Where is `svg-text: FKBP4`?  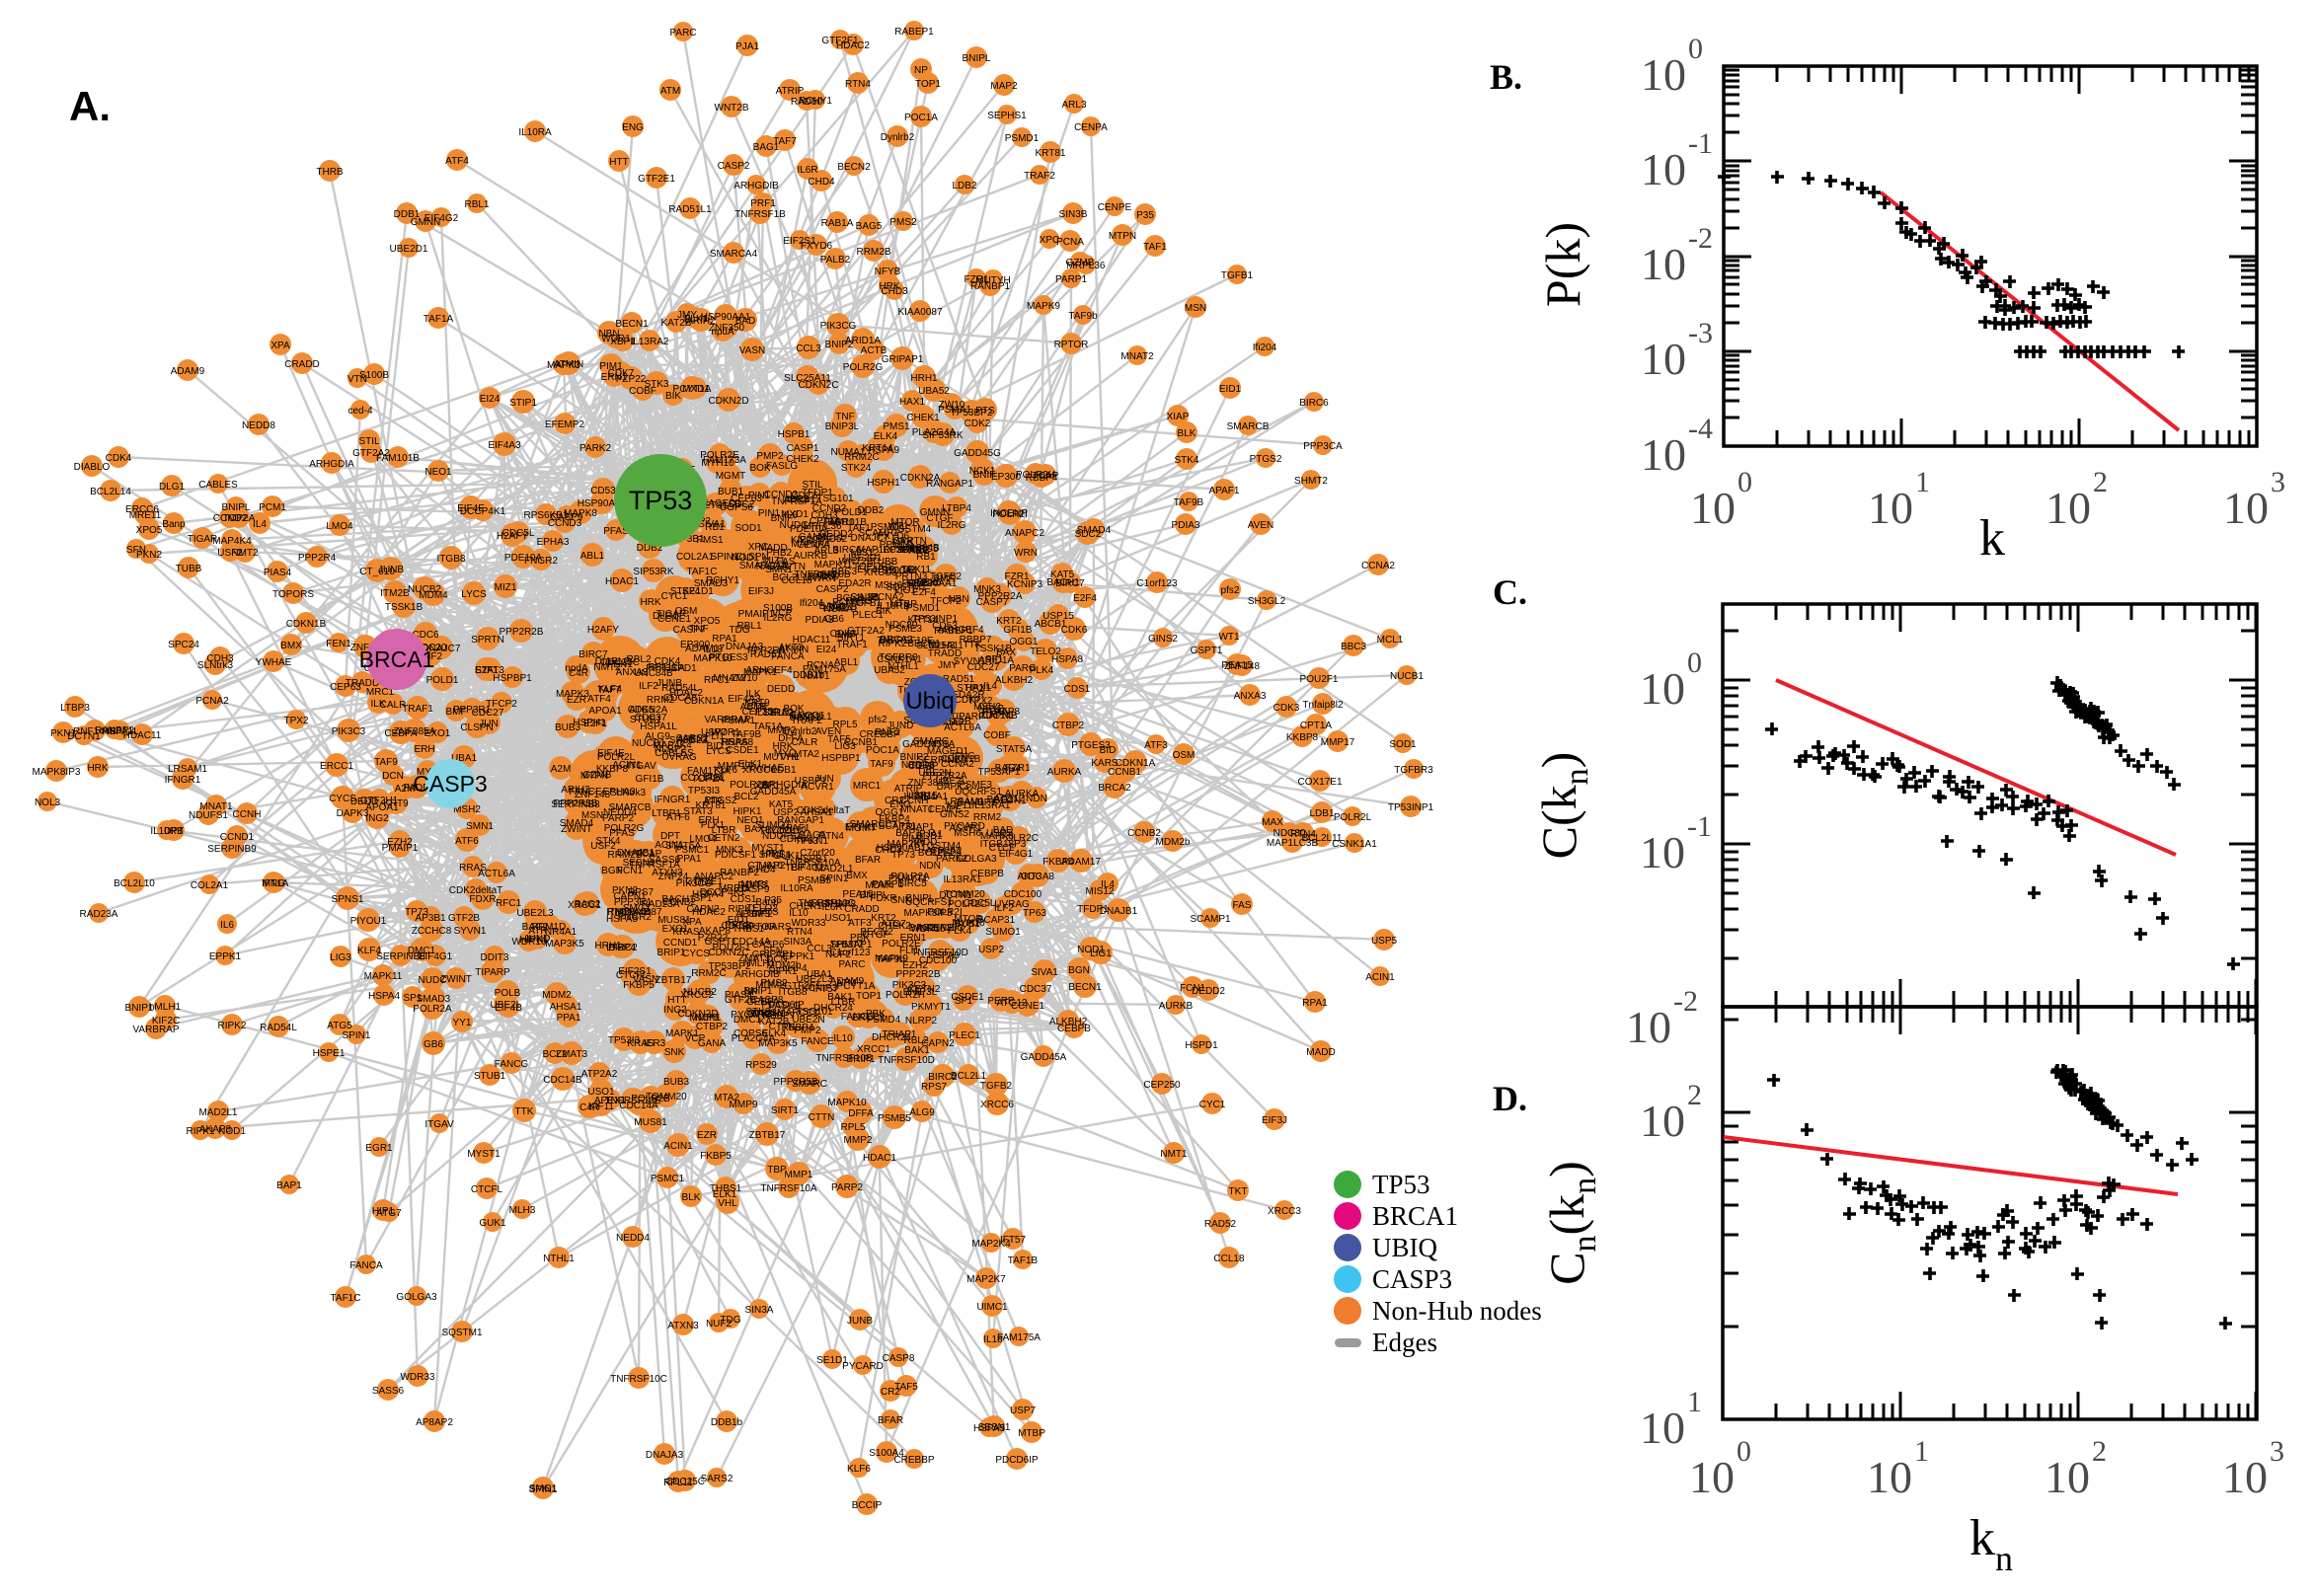
svg-text: FKBP4 is located at coordinates (1058, 862).